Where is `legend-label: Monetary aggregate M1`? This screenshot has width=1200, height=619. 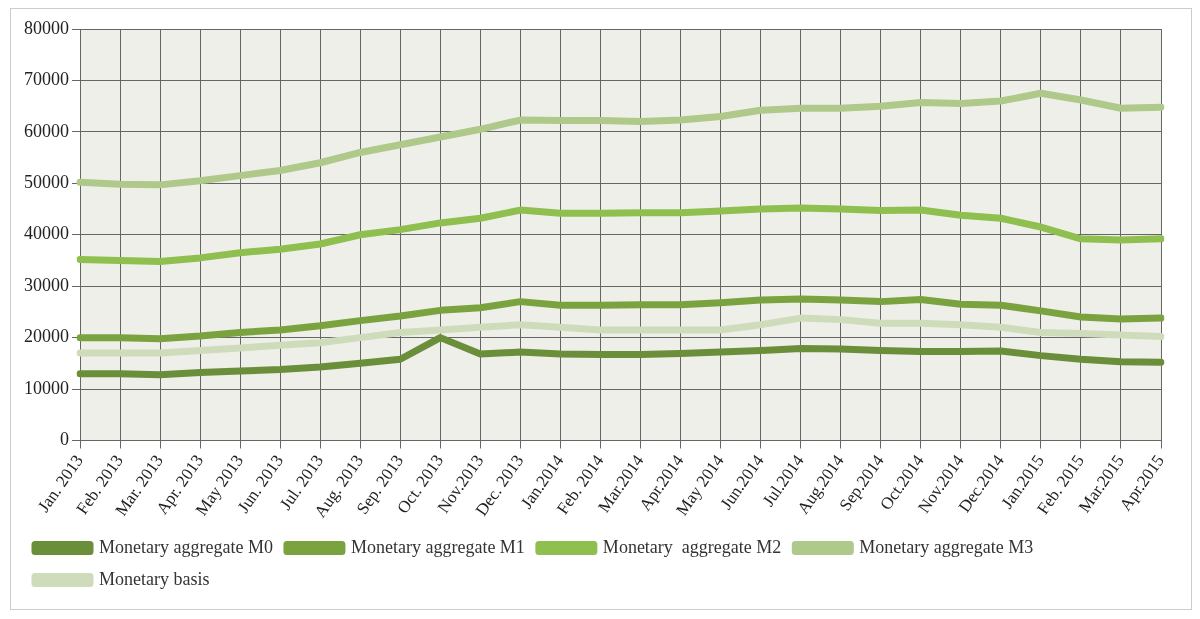 legend-label: Monetary aggregate M1 is located at coordinates (437, 546).